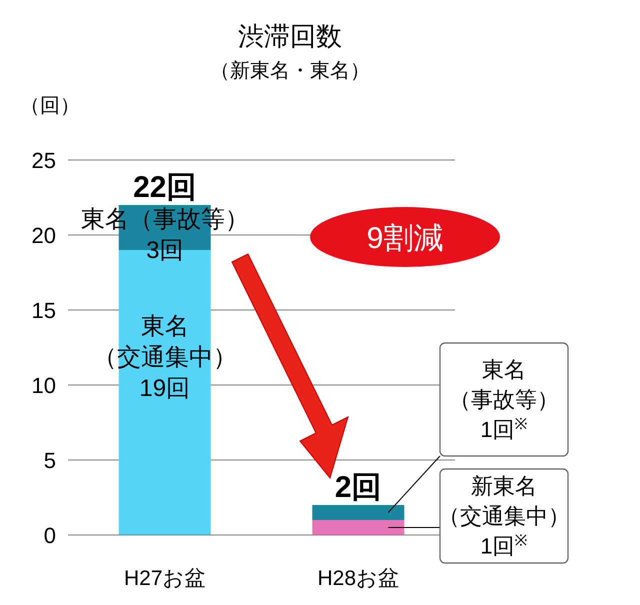 This screenshot has width=640, height=605. What do you see at coordinates (44, 385) in the screenshot?
I see `y-tick-label: 10` at bounding box center [44, 385].